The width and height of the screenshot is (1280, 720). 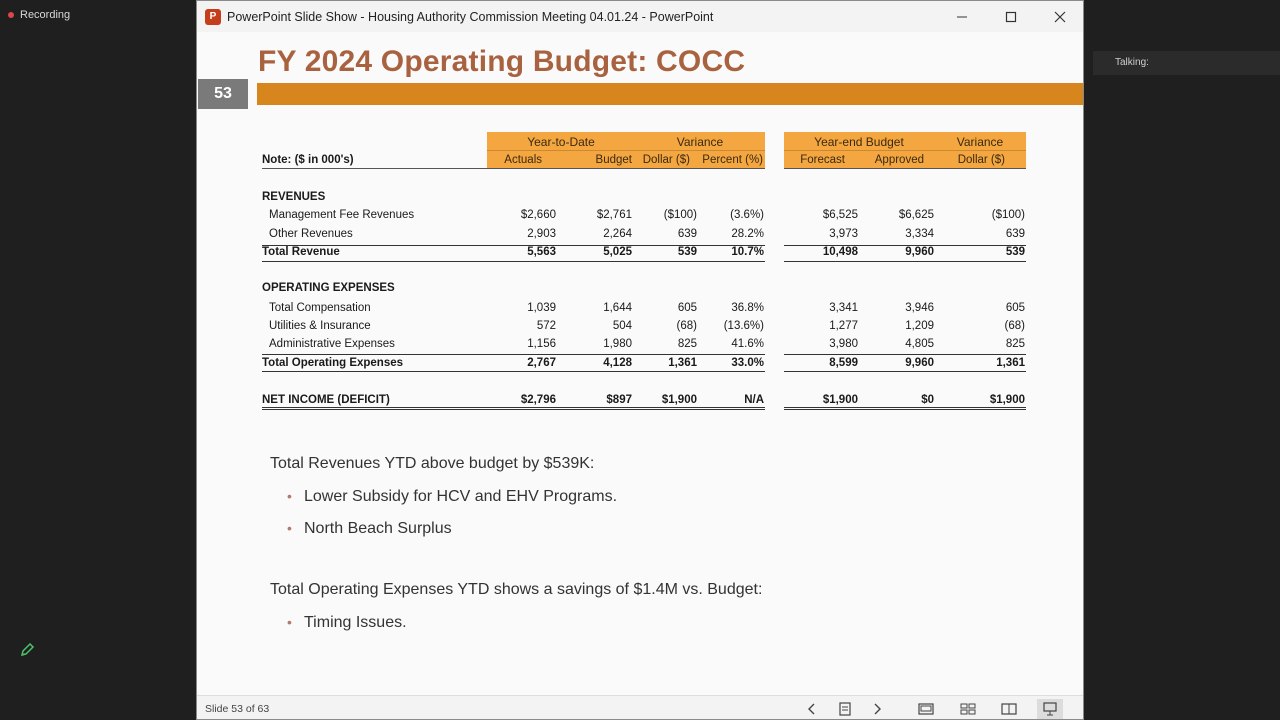 I want to click on table-cell: N/A, so click(x=754, y=400).